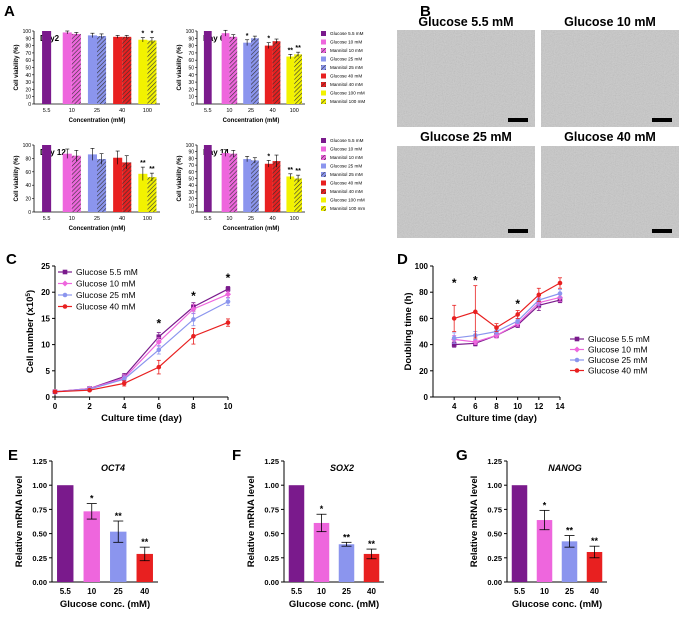 The width and height of the screenshot is (685, 620). What do you see at coordinates (271, 461) in the screenshot?
I see `y-tick-label: 1.25` at bounding box center [271, 461].